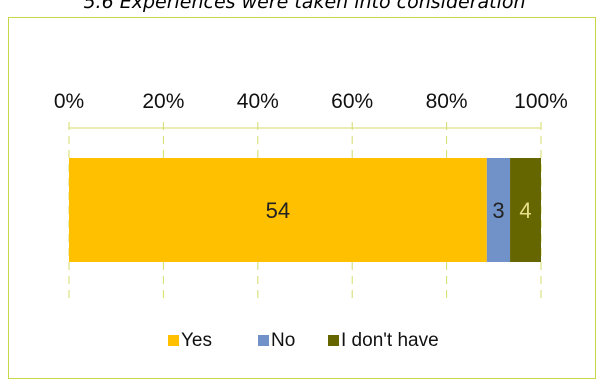 The height and width of the screenshot is (388, 609). What do you see at coordinates (196, 340) in the screenshot?
I see `legend-label: Yes` at bounding box center [196, 340].